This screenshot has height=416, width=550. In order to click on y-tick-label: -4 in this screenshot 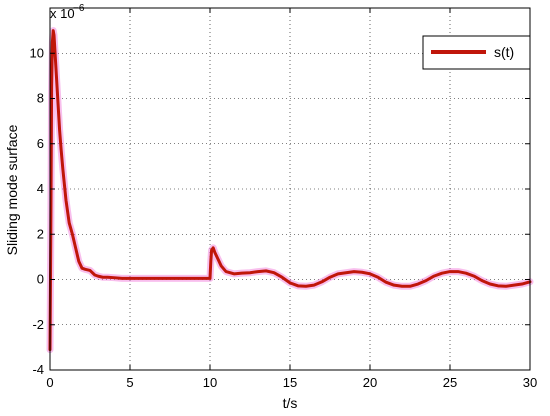, I will do `click(38, 369)`.